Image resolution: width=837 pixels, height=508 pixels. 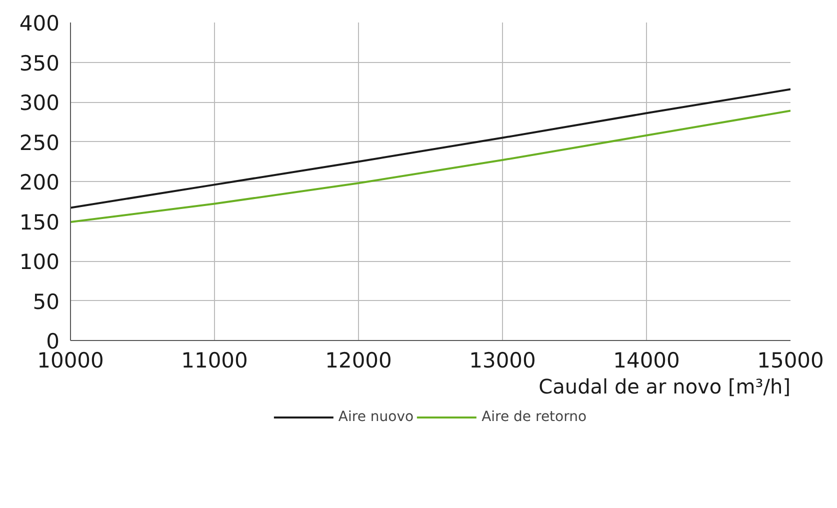 I want to click on x-tick-label: 13000, so click(x=502, y=360).